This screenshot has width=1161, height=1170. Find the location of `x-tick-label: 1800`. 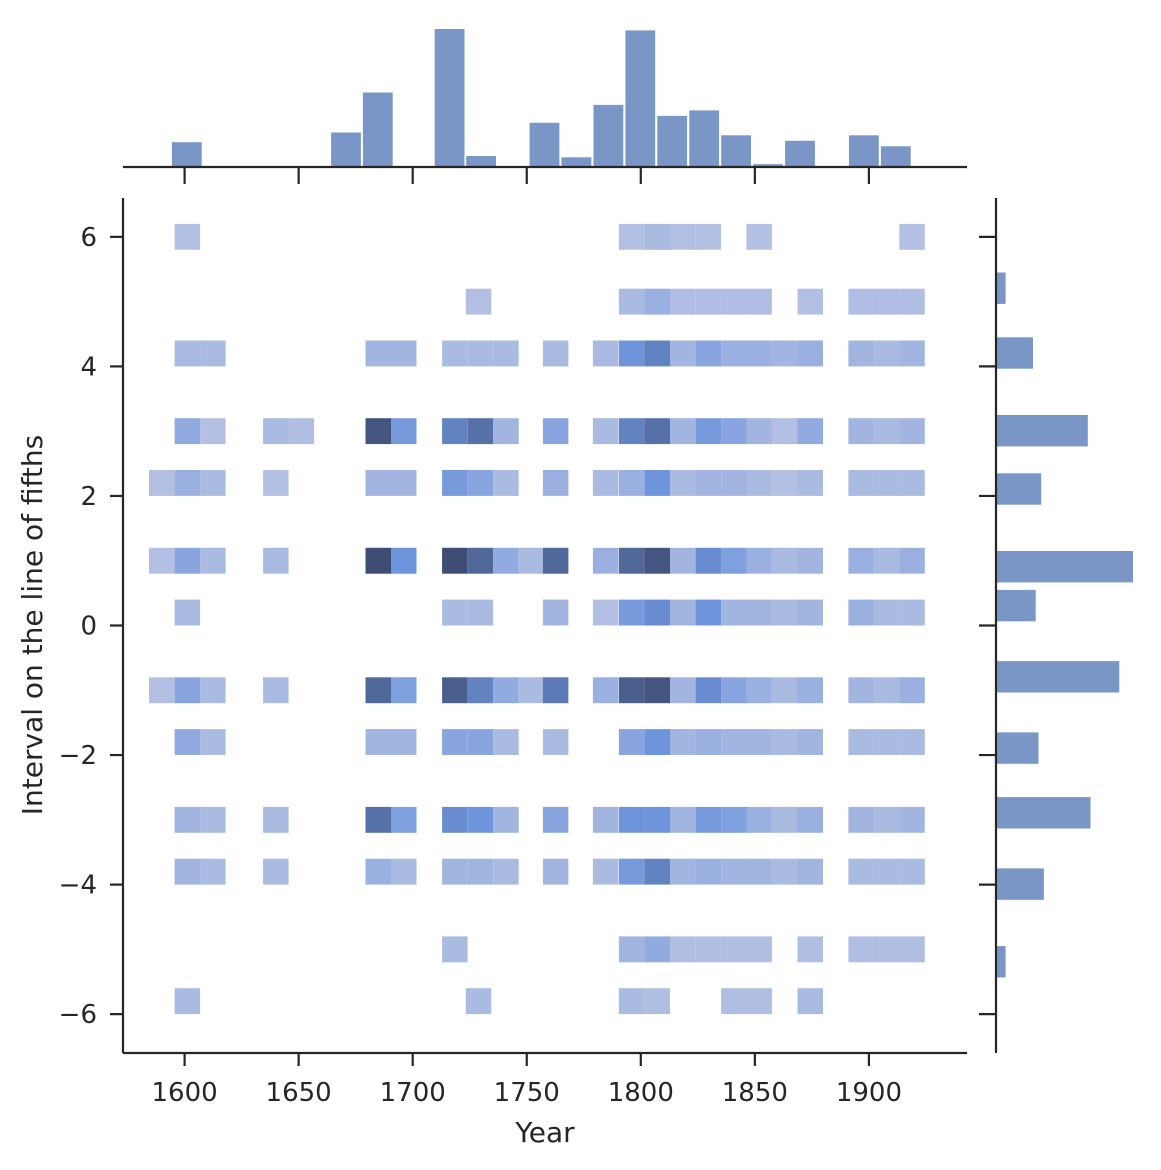

x-tick-label: 1800 is located at coordinates (641, 1093).